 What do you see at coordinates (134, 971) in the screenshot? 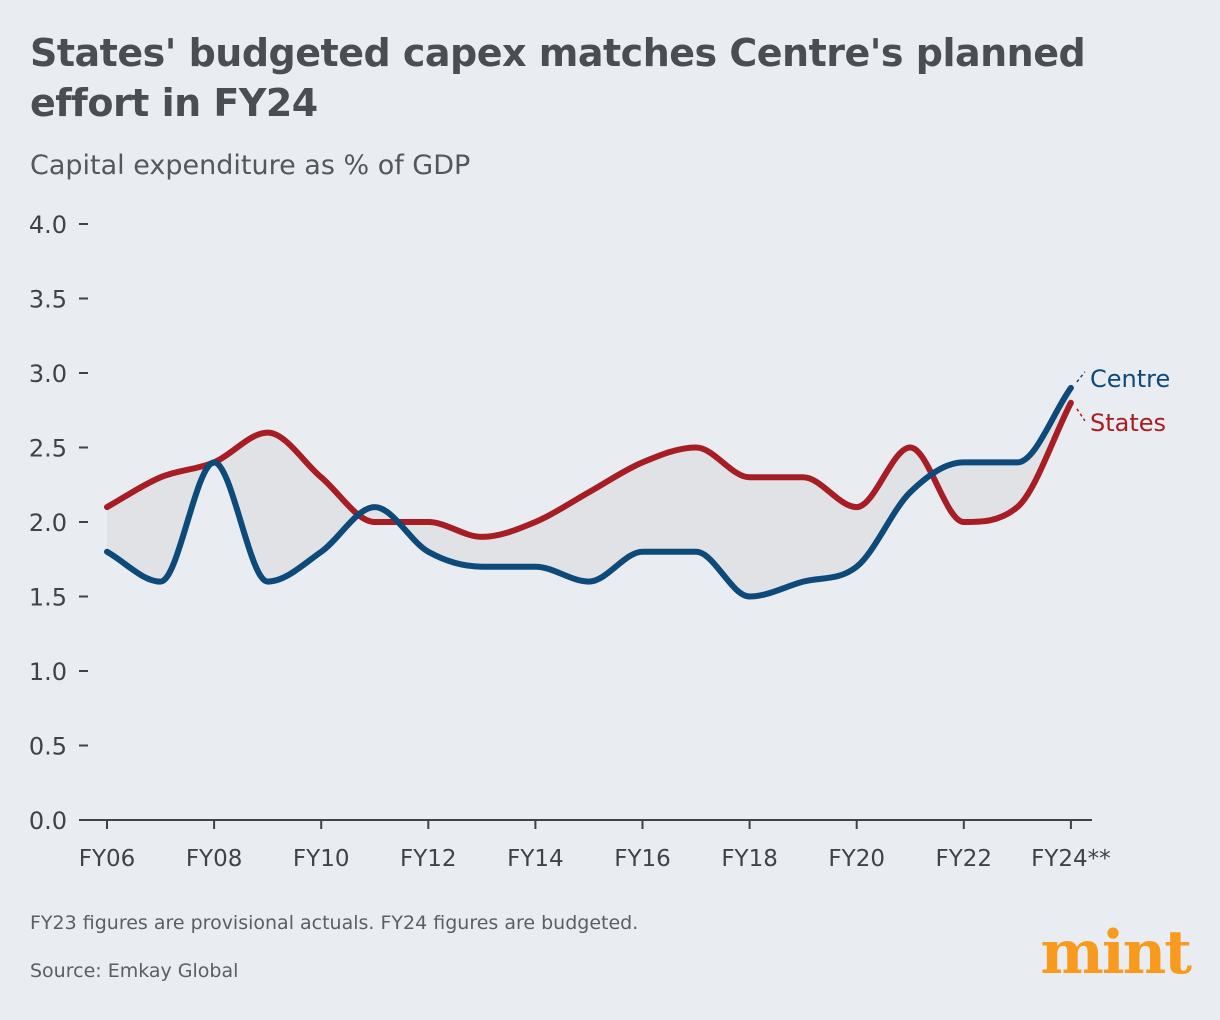
I see `source-note: Source: Emkay Global` at bounding box center [134, 971].